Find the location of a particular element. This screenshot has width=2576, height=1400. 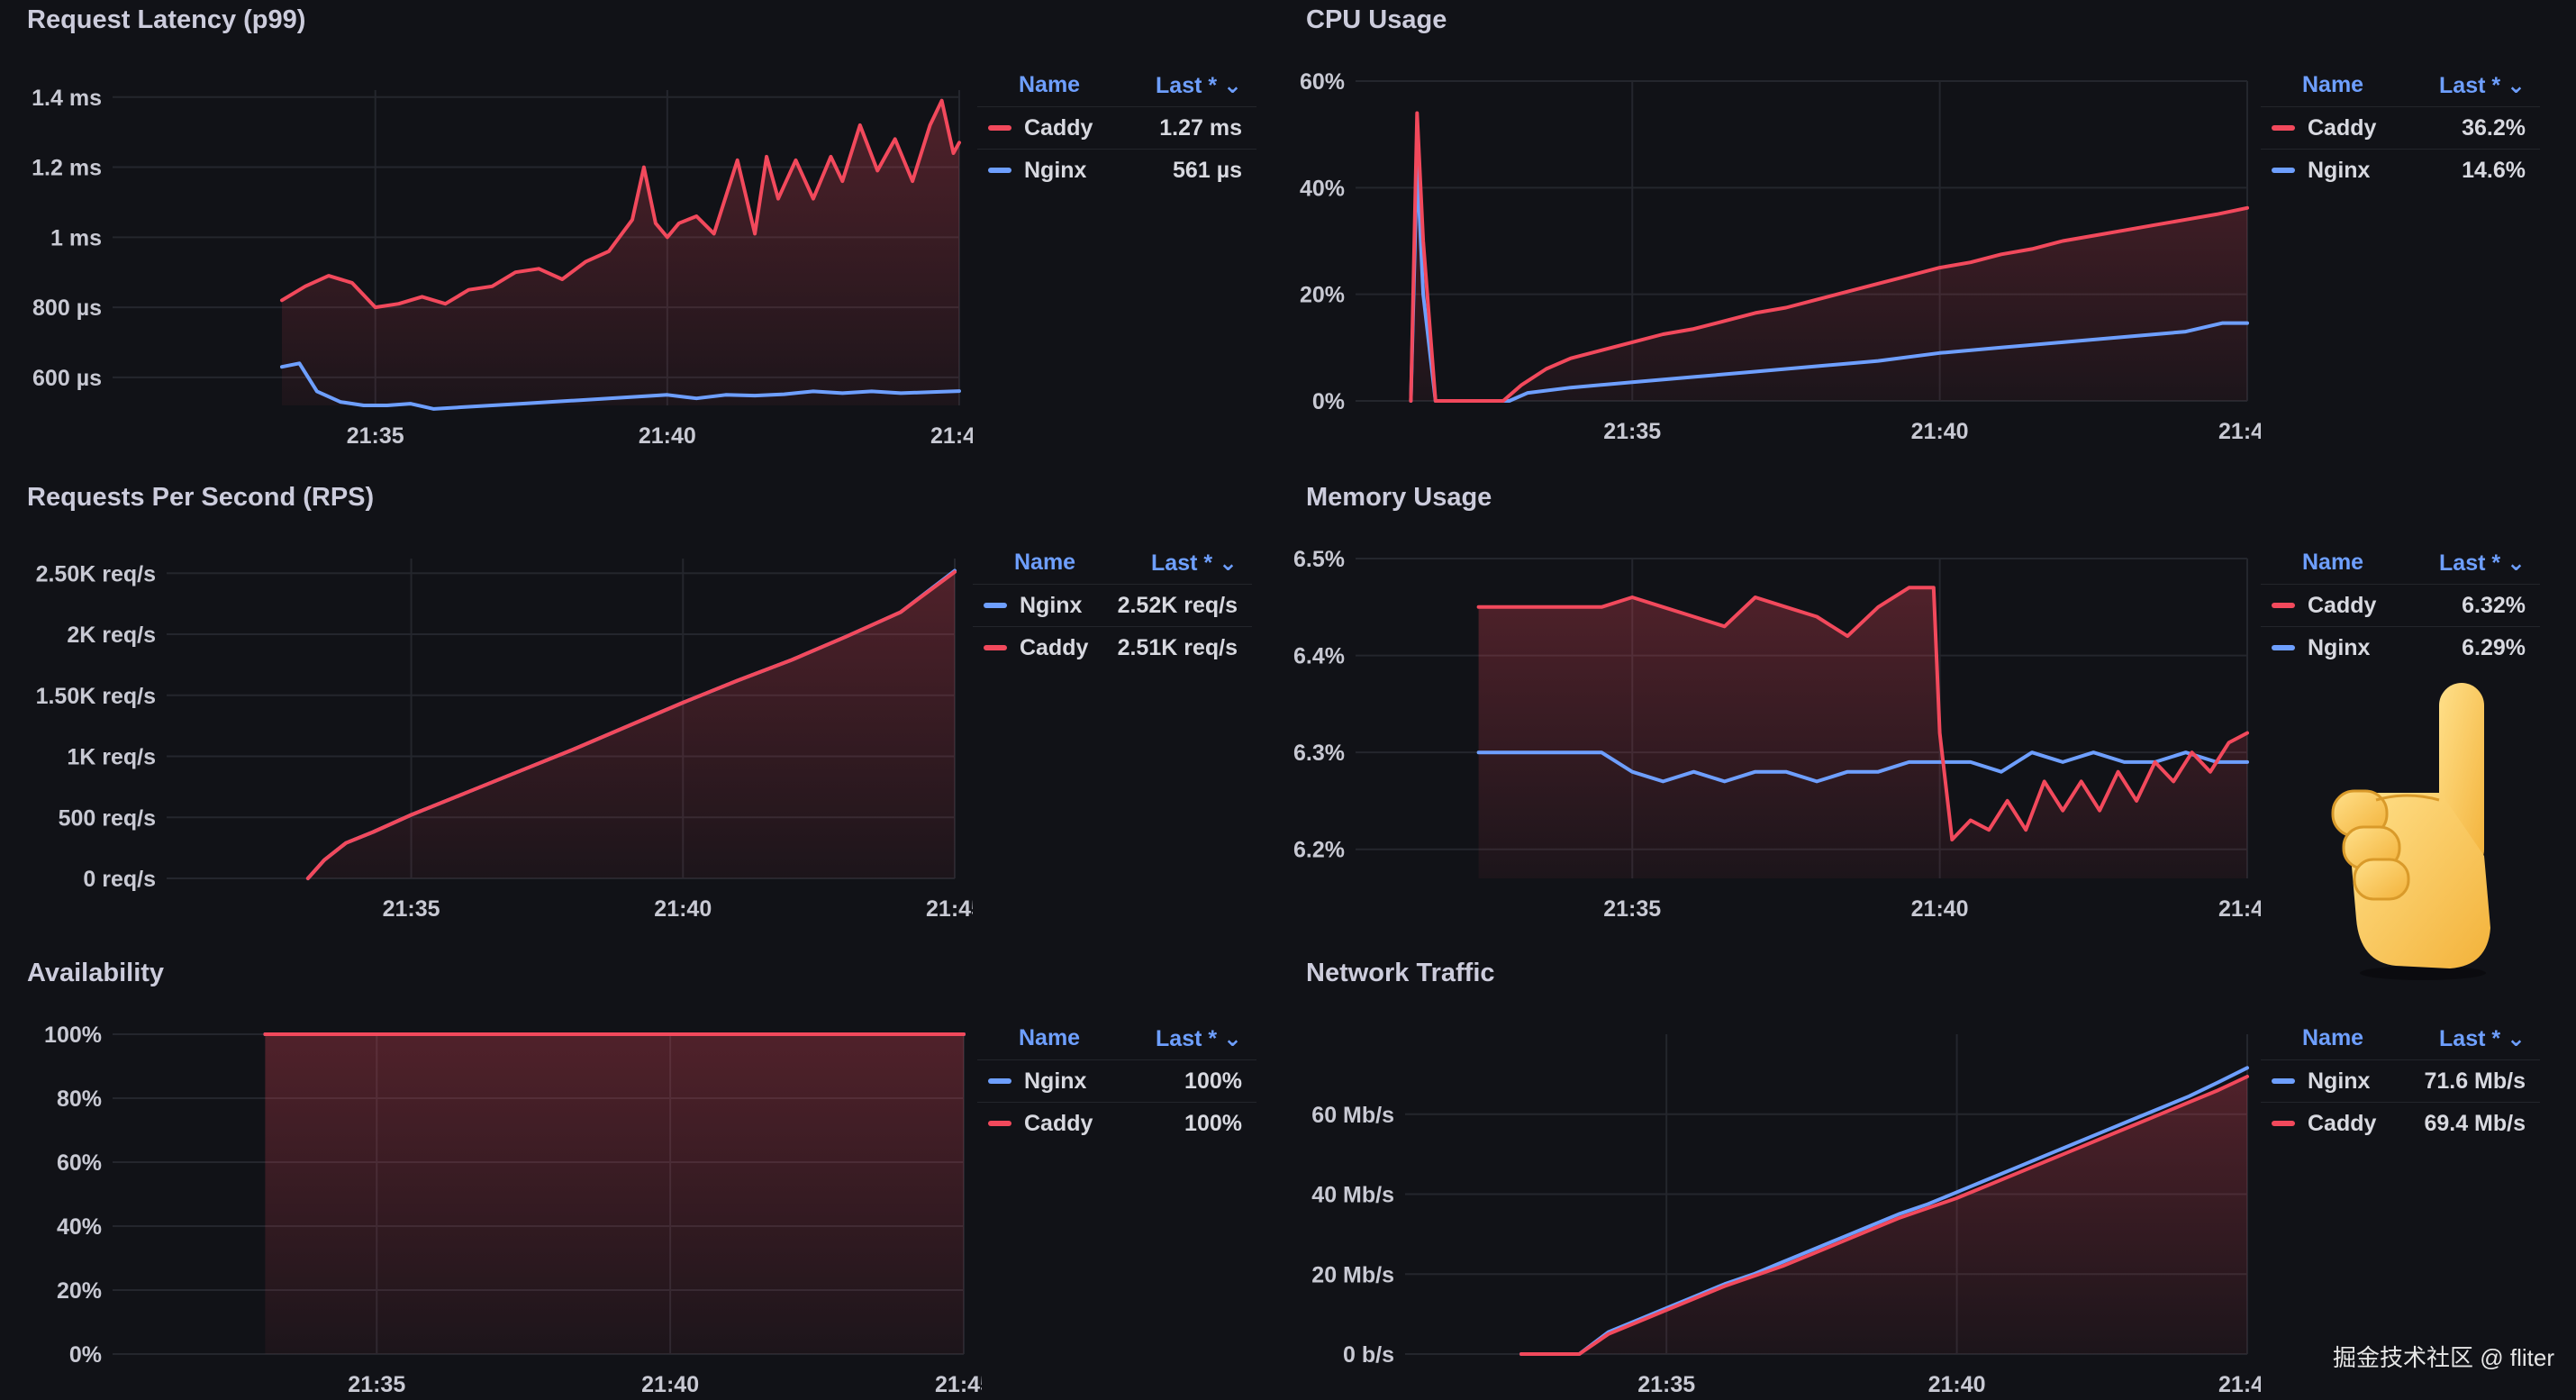

legend-row-caddy: Caddy 2.51K req/s is located at coordinates (1112, 647).